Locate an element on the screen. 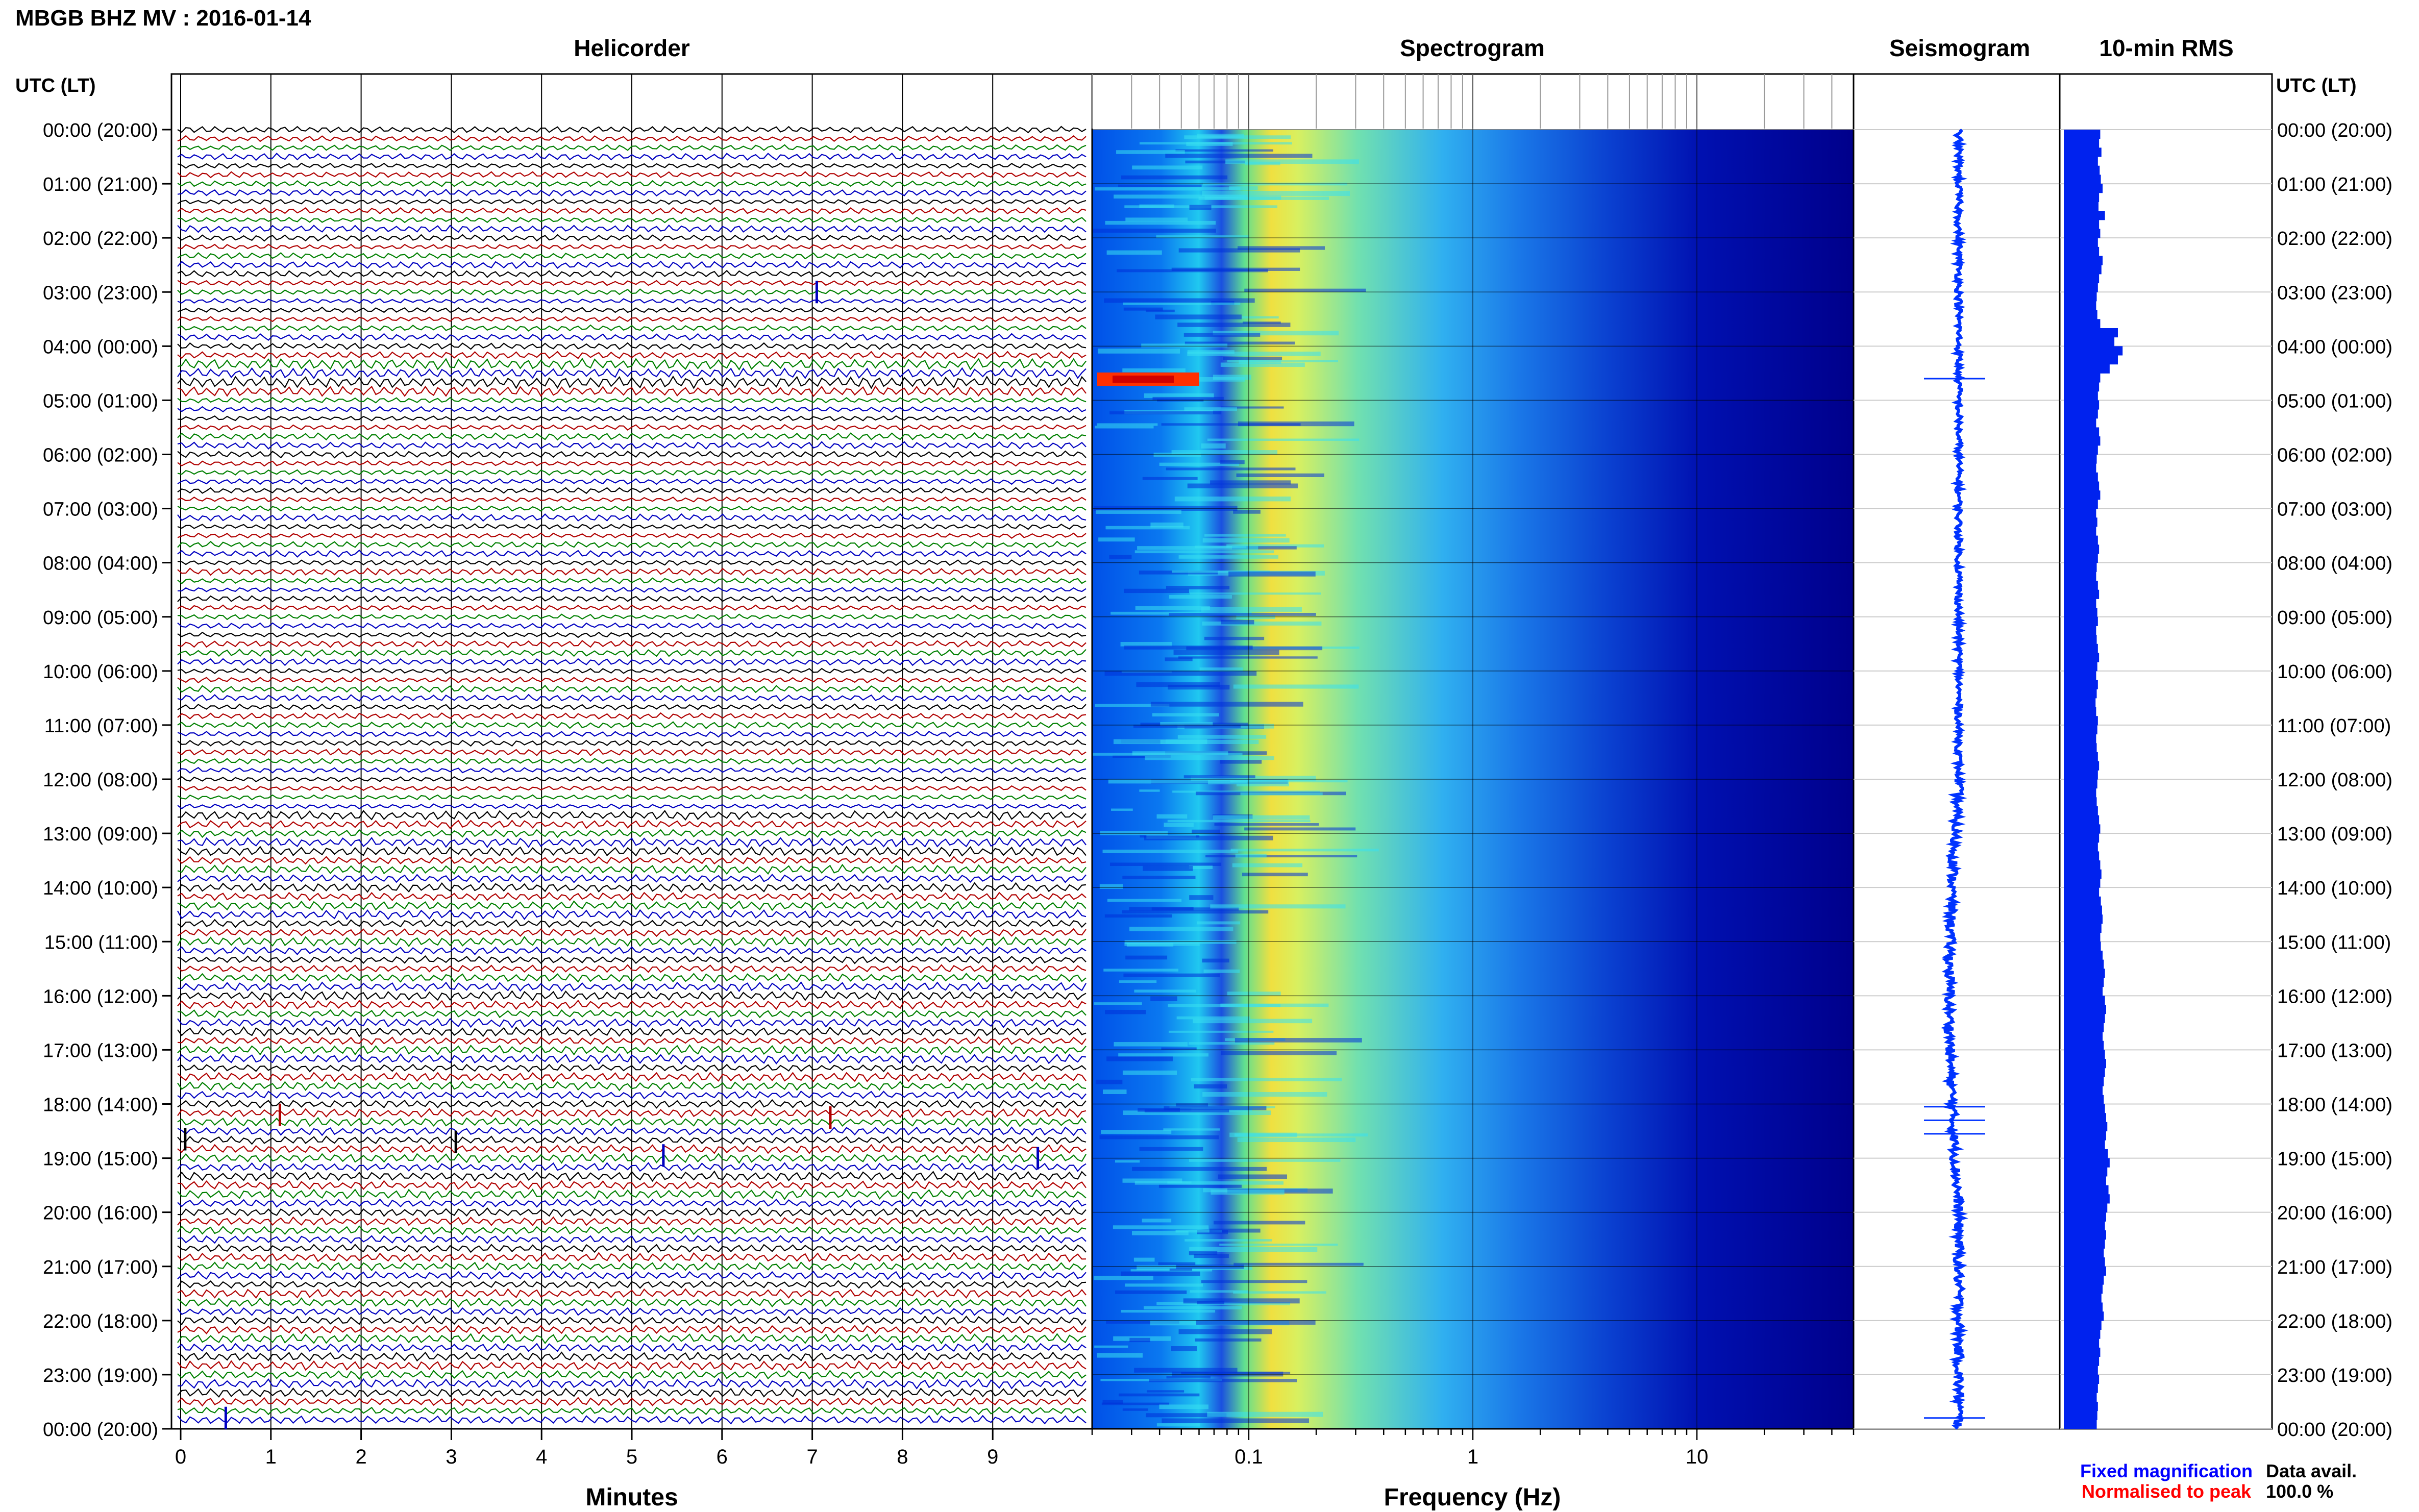 The image size is (2419, 1512). seismogram-trace is located at coordinates (1954, 779).